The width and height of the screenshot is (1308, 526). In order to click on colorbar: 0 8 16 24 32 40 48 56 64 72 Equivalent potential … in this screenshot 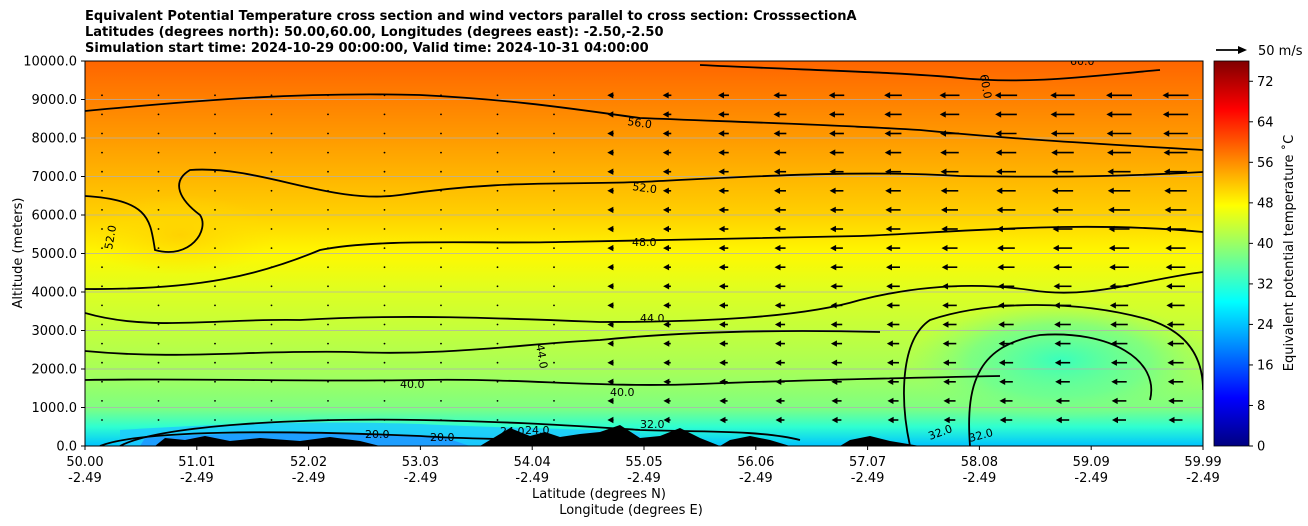, I will do `click(1255, 257)`.